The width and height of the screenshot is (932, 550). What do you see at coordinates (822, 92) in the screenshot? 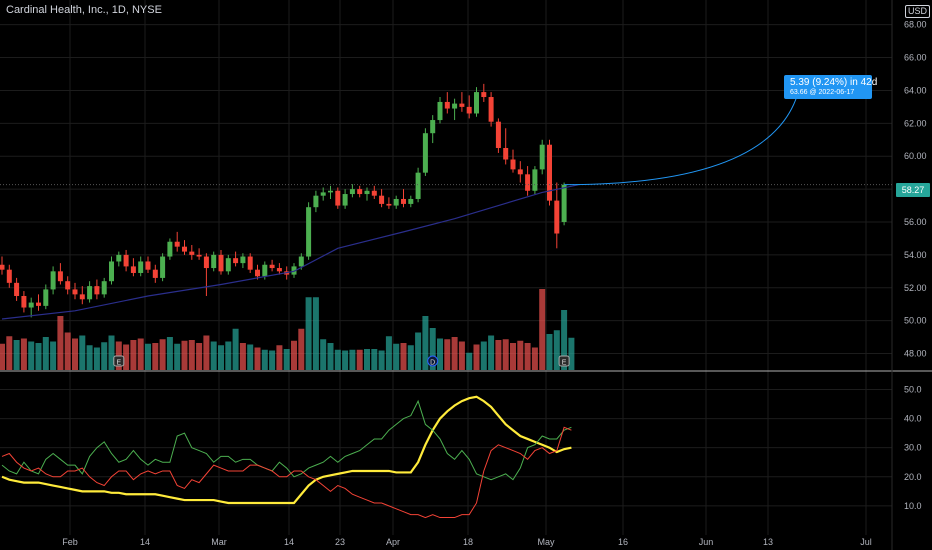
I see `projection-target: 63.66 @ 2022-06-17` at bounding box center [822, 92].